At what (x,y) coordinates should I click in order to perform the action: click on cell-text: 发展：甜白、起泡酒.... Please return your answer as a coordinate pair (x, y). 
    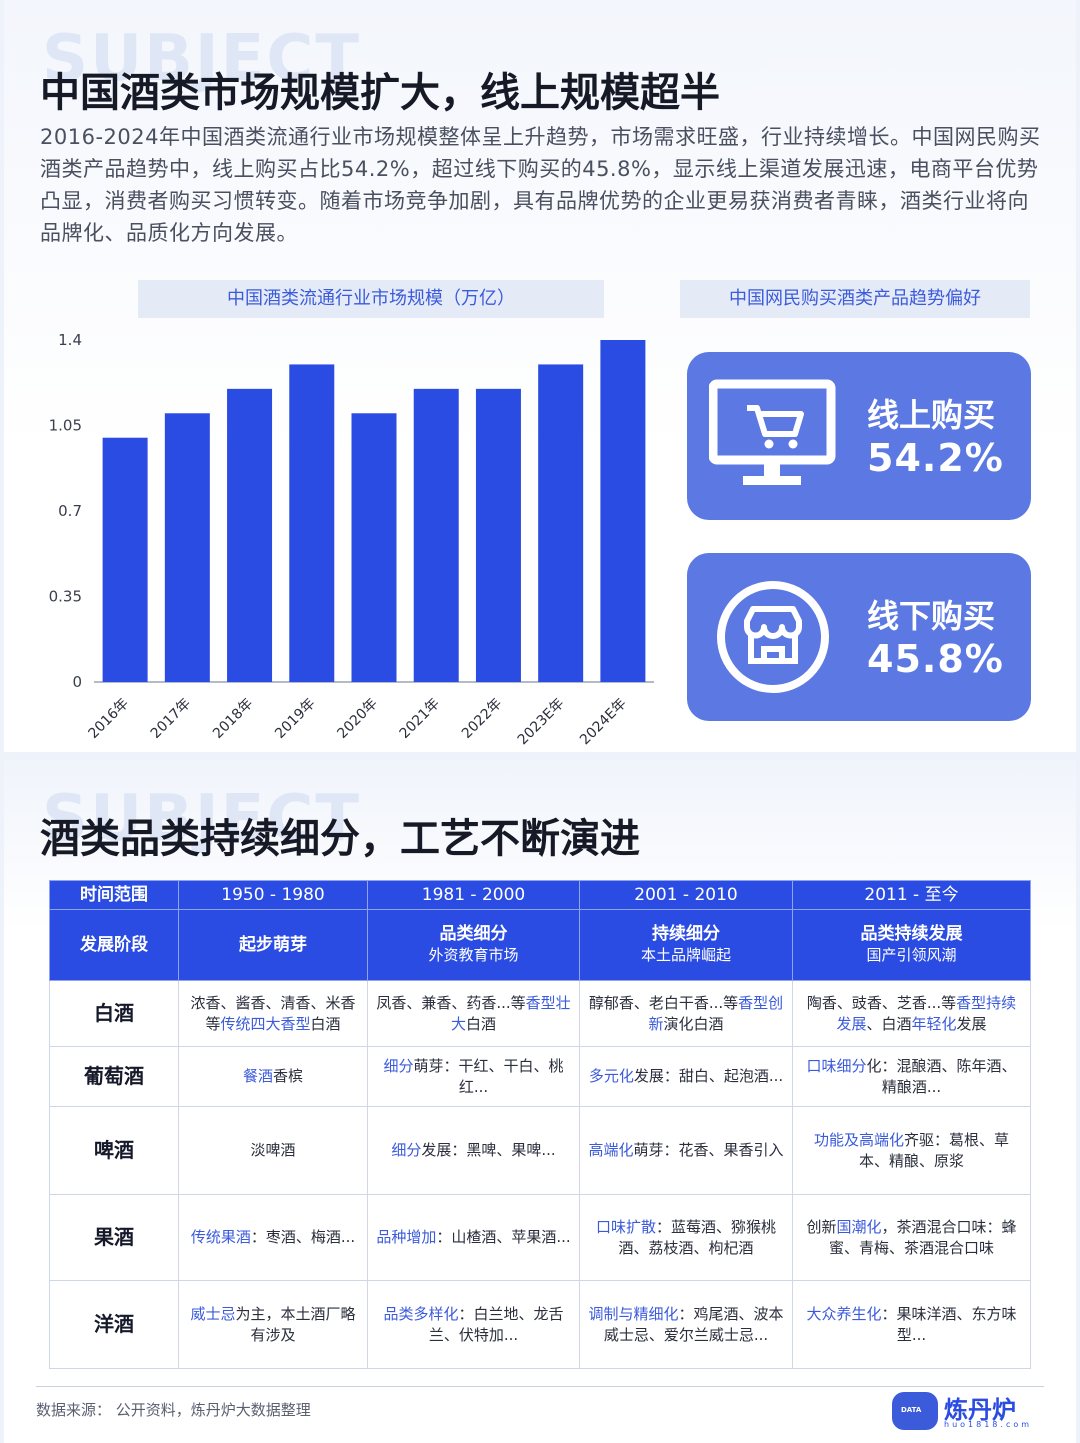
    Looking at the image, I should click on (708, 1076).